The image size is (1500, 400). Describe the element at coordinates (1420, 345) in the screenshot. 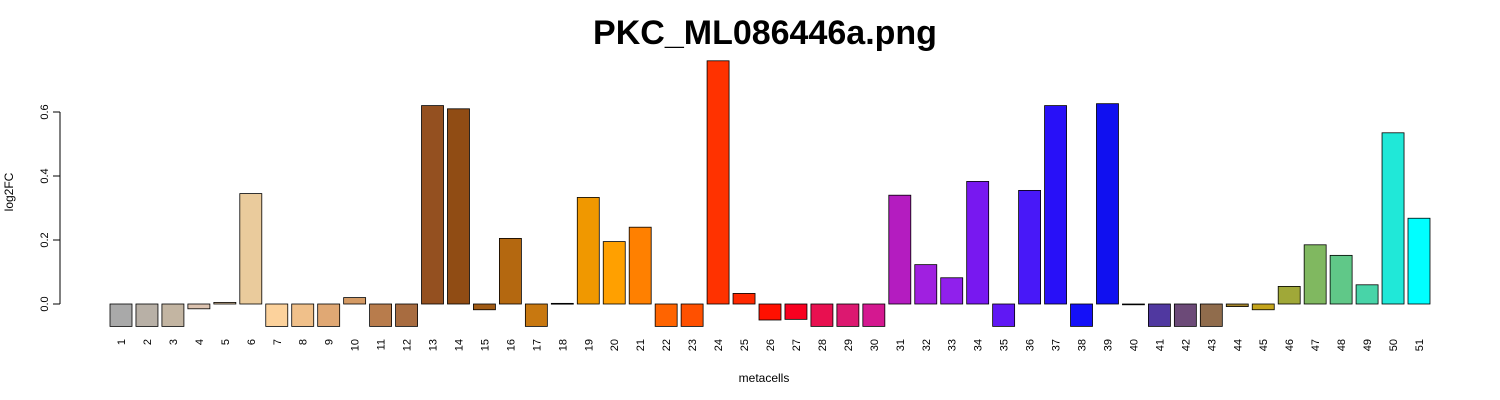

I see `x-tick-label: 51` at that location.